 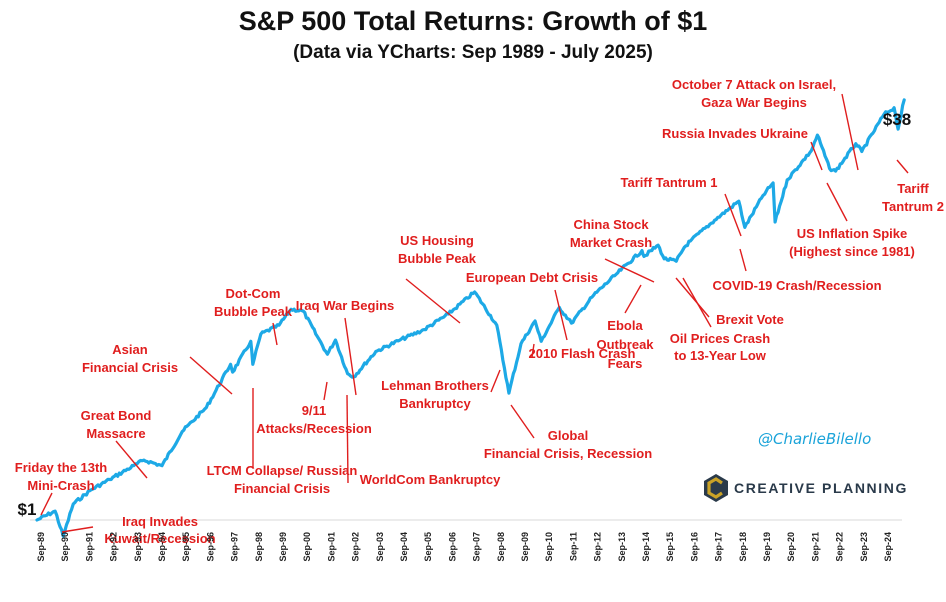 What do you see at coordinates (791, 547) in the screenshot?
I see `x-tick-label: Sep-20` at bounding box center [791, 547].